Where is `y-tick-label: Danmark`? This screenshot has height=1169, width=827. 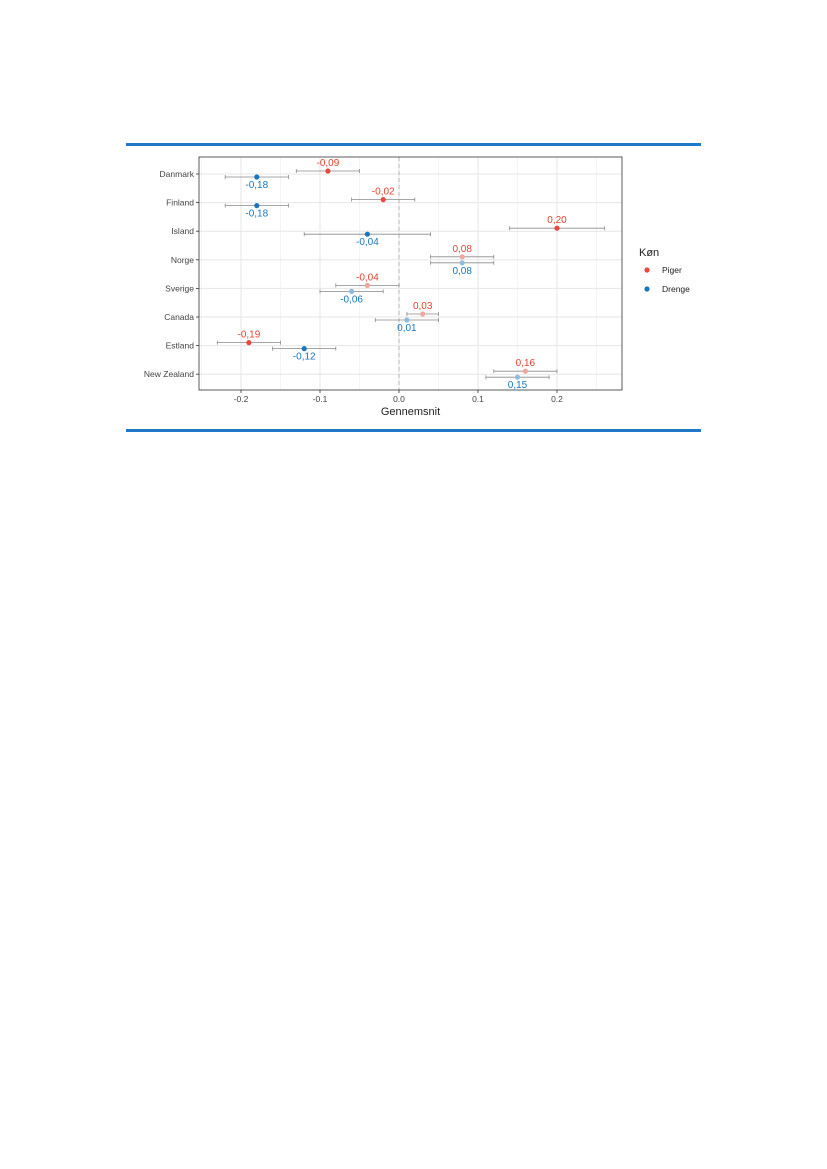 y-tick-label: Danmark is located at coordinates (177, 174).